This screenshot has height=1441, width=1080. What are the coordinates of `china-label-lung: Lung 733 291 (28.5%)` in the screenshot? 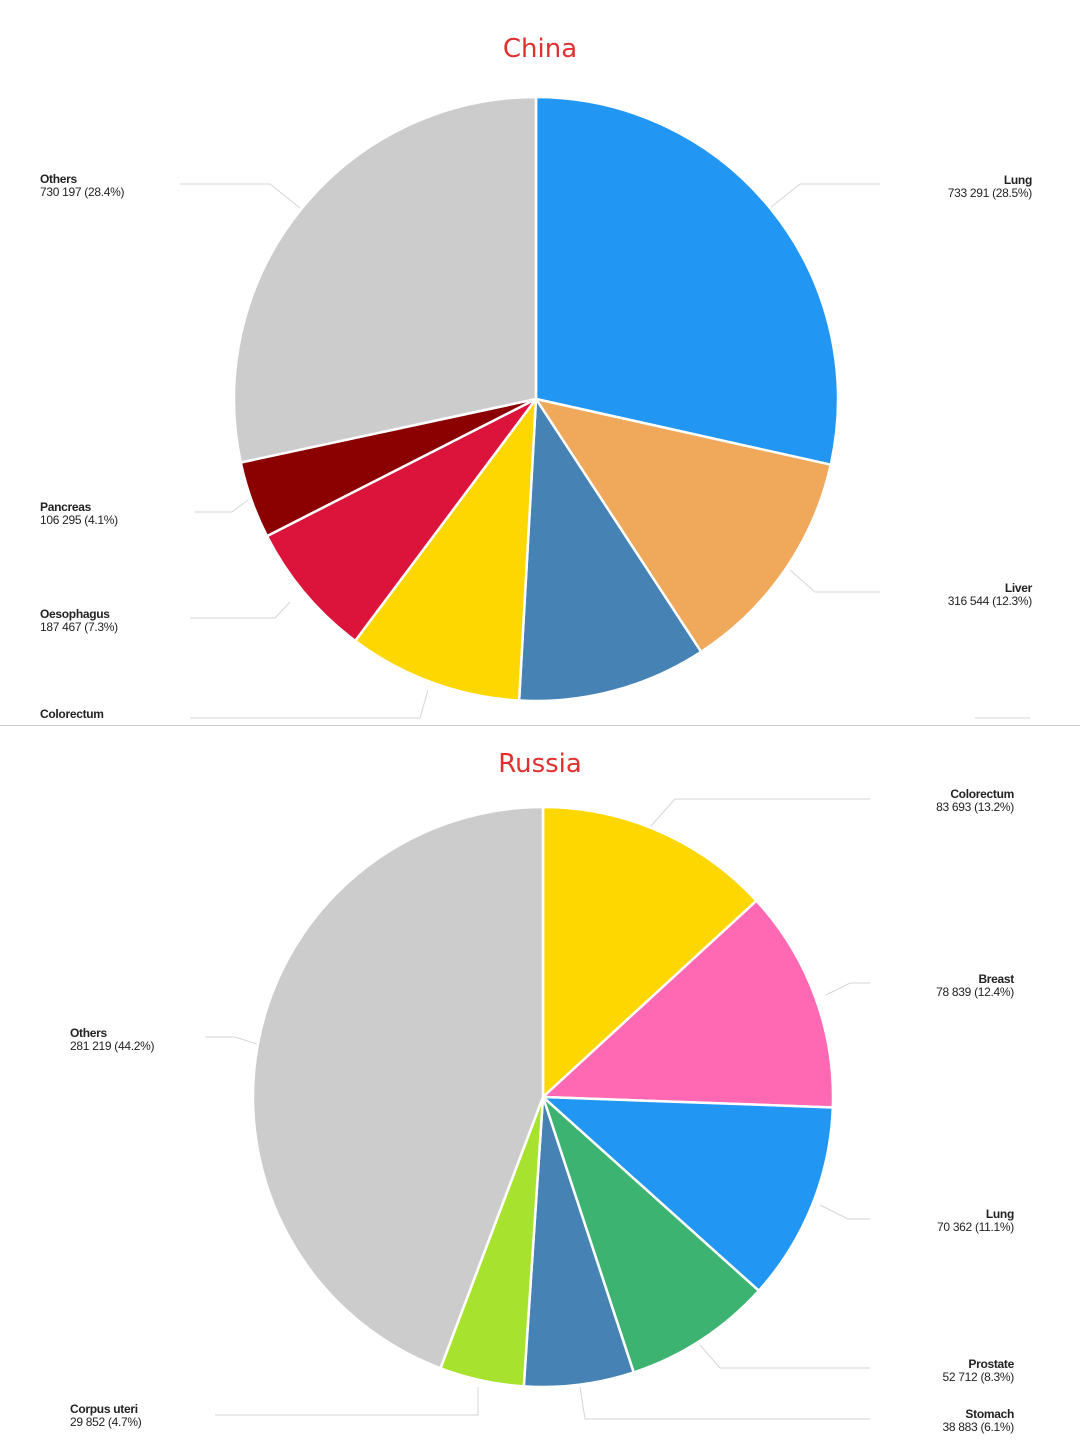 It's located at (990, 186).